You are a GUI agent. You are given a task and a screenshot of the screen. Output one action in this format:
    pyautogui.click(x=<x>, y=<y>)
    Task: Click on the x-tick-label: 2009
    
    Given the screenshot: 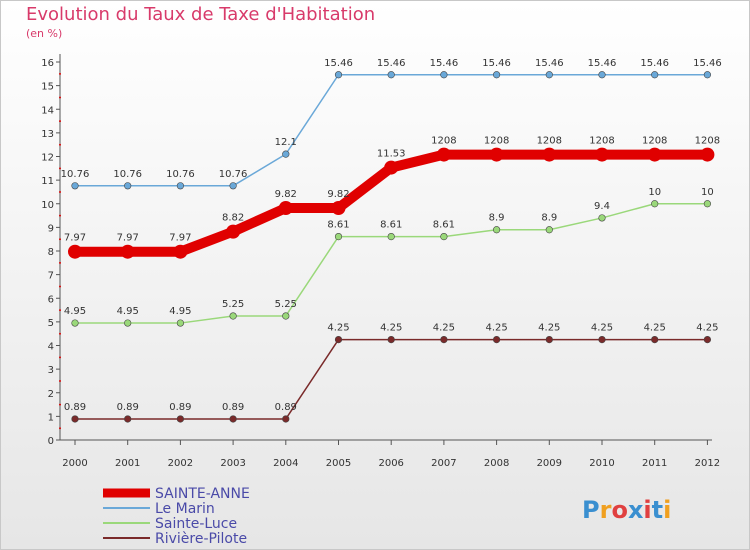 What is the action you would take?
    pyautogui.click(x=549, y=463)
    